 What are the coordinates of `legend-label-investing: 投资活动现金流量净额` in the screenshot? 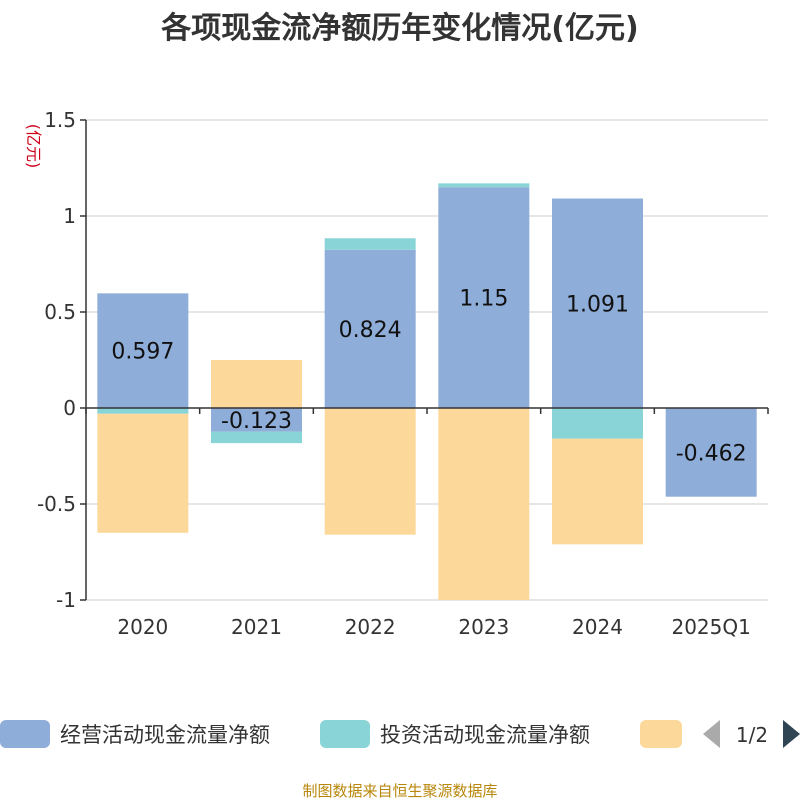 It's located at (485, 735).